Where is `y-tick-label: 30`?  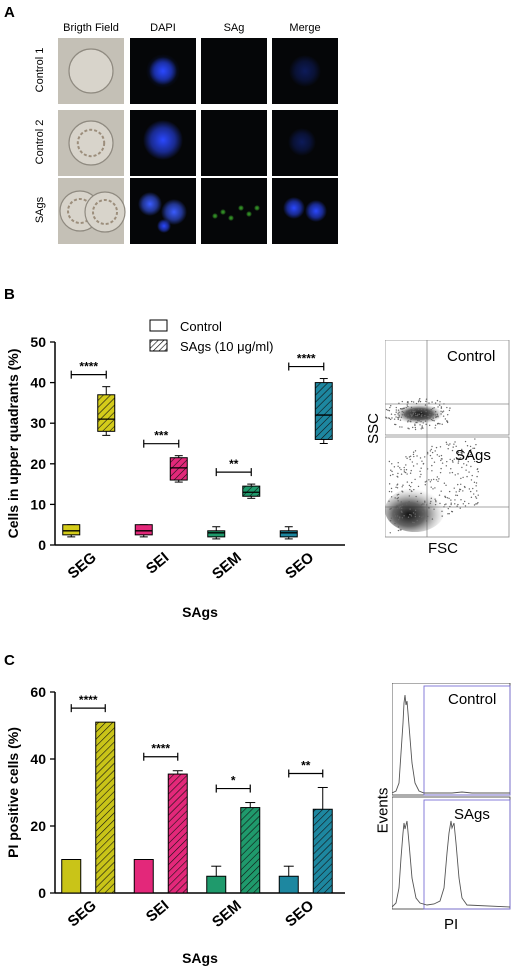
y-tick-label: 30 is located at coordinates (38, 423).